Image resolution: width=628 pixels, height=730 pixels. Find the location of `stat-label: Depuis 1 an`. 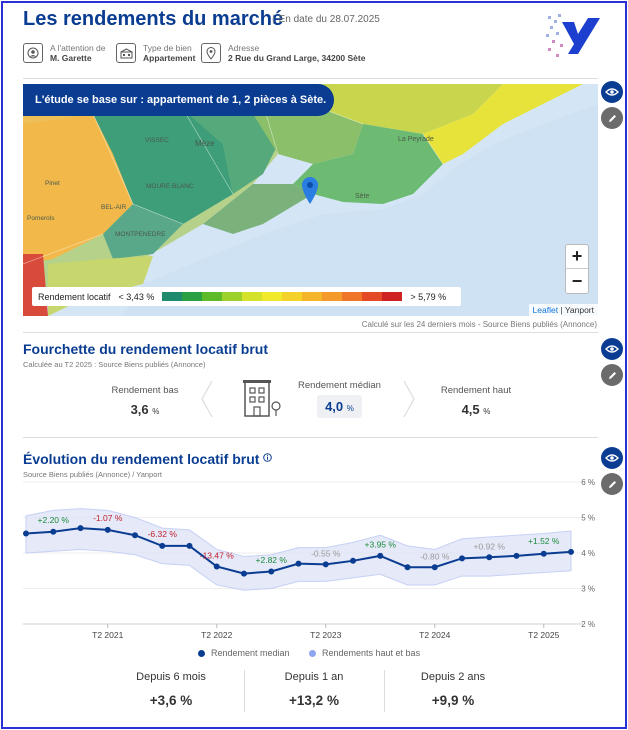

stat-label: Depuis 1 an is located at coordinates (314, 677).